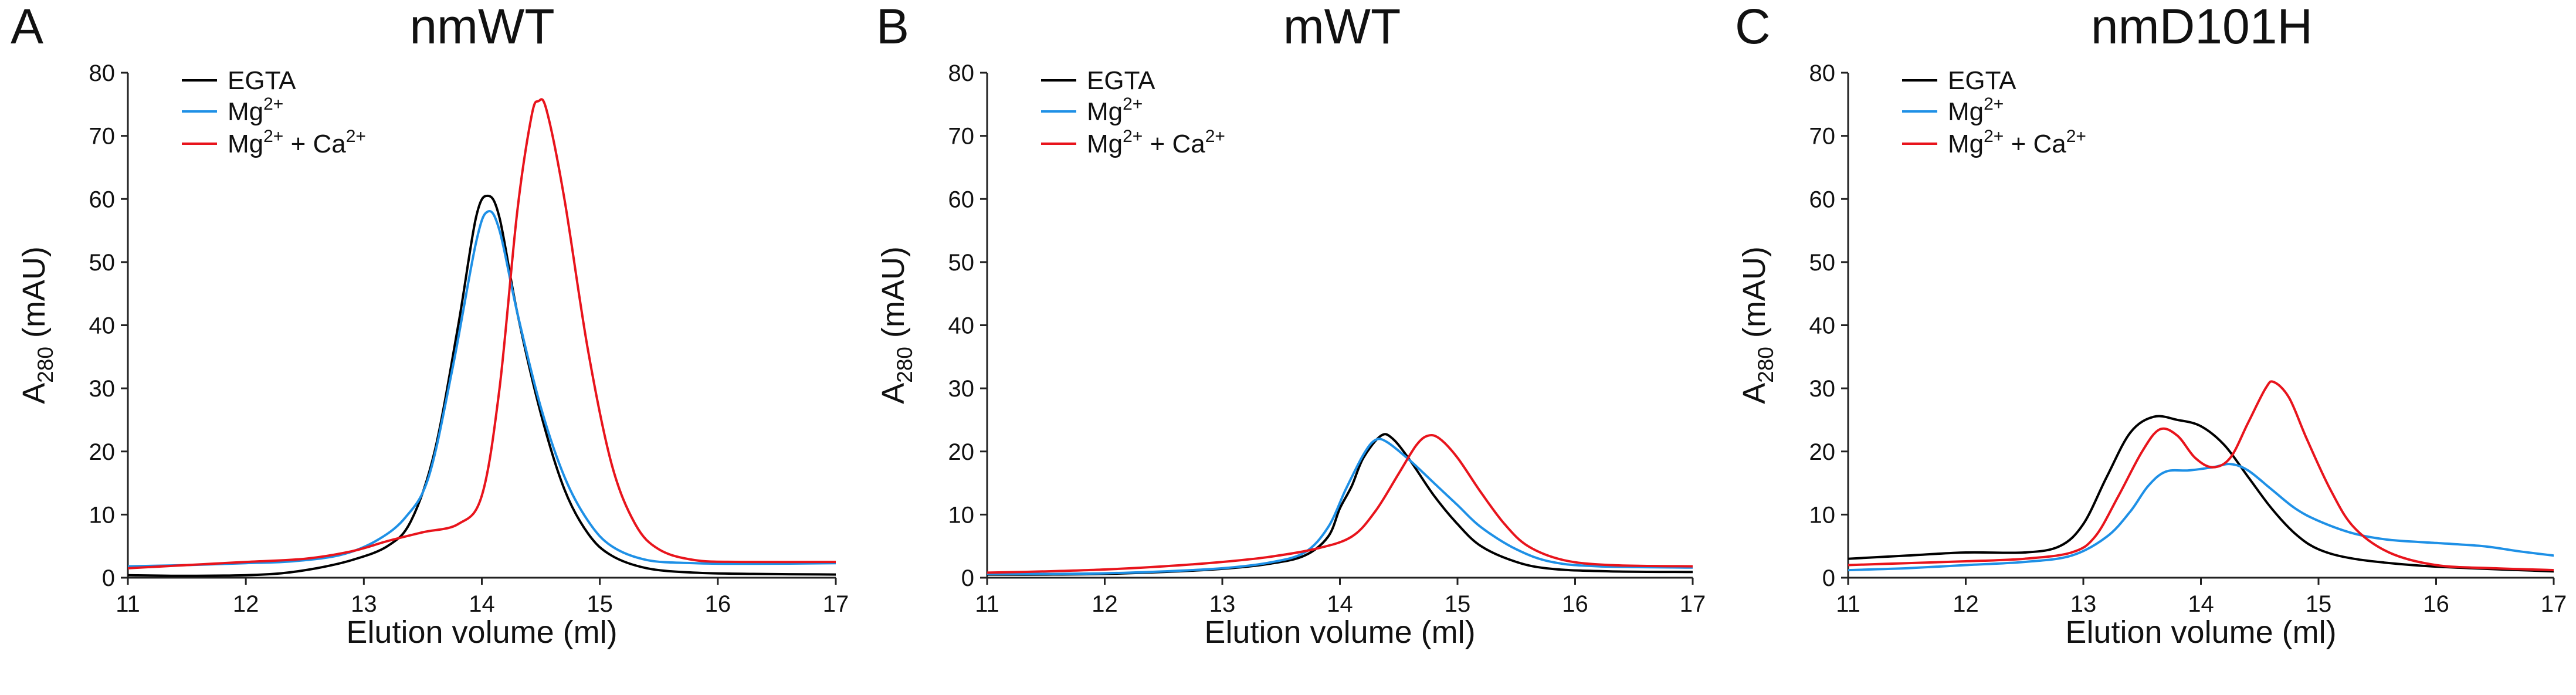  Describe the element at coordinates (481, 27) in the screenshot. I see `chart-title: nmWT` at that location.